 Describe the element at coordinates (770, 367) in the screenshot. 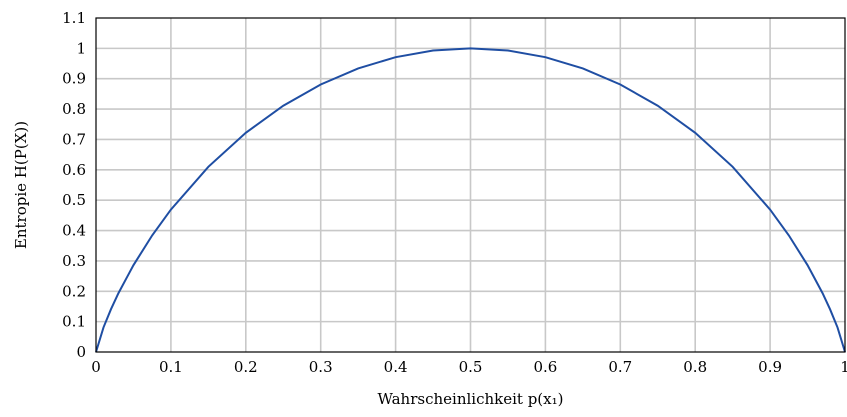

I see `x-tick-label: 0.9` at that location.